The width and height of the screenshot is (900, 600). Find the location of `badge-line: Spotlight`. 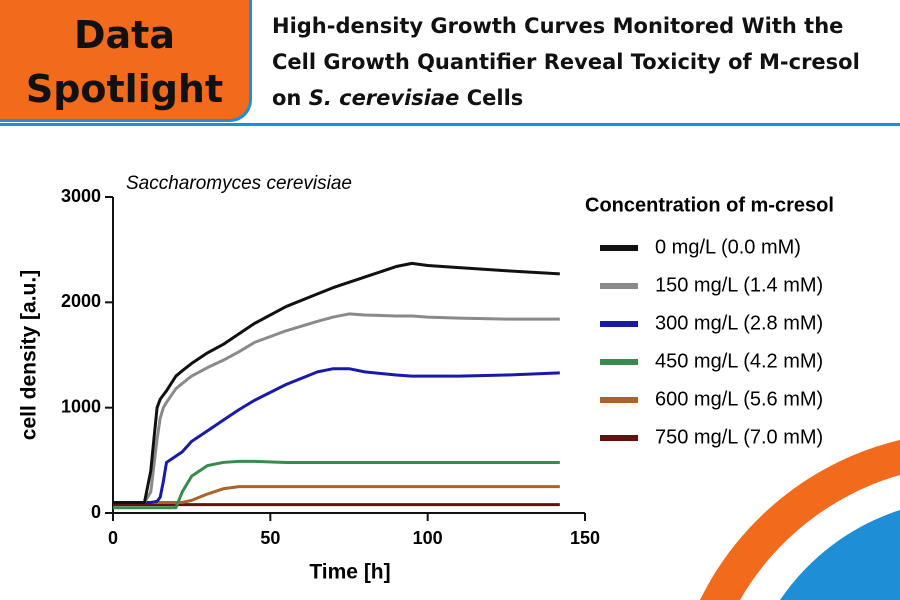

badge-line: Spotlight is located at coordinates (124, 89).